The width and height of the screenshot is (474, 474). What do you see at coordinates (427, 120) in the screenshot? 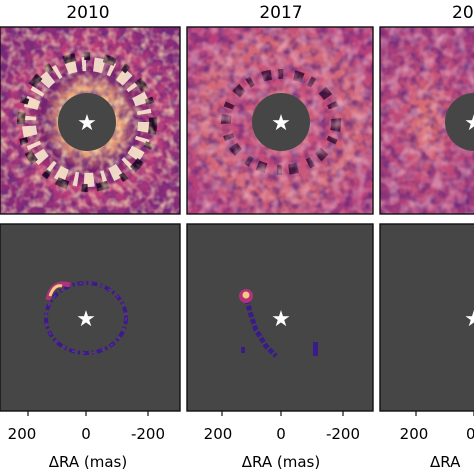
I see `image-panel-partial: ★` at bounding box center [427, 120].